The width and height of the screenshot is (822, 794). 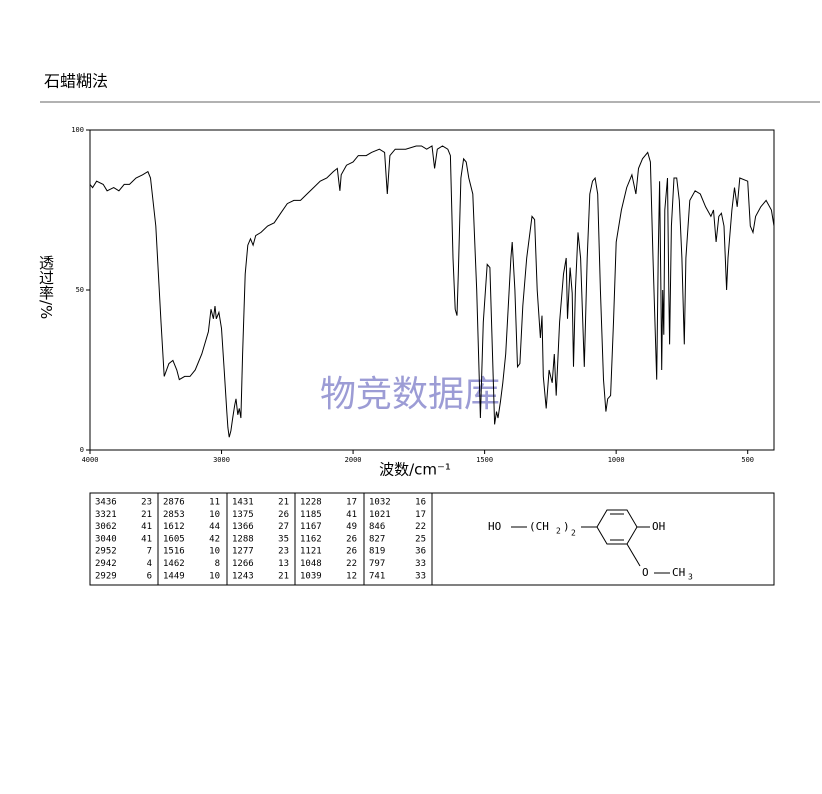 What do you see at coordinates (82, 450) in the screenshot?
I see `y-tick-label: 0` at bounding box center [82, 450].